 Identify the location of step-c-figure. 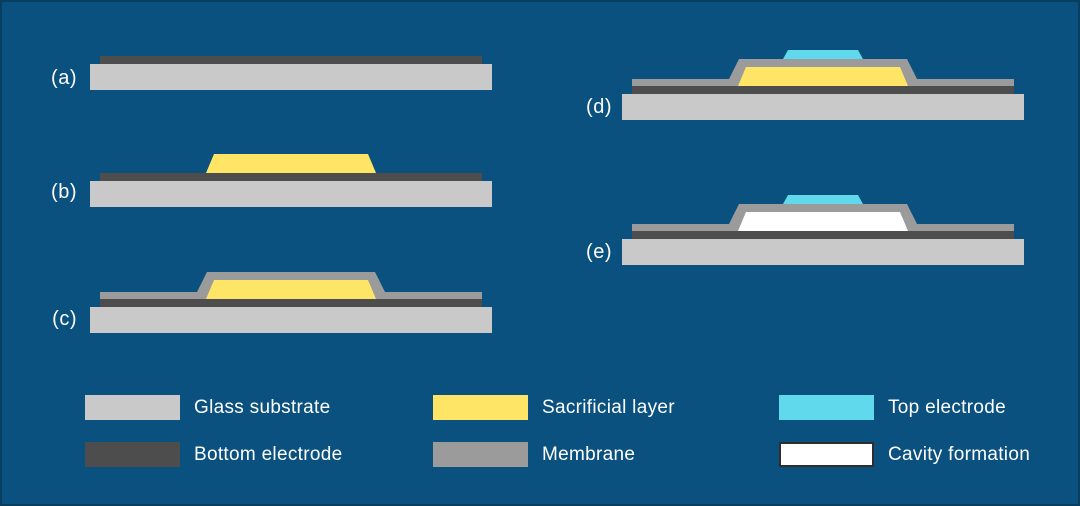
(291, 302).